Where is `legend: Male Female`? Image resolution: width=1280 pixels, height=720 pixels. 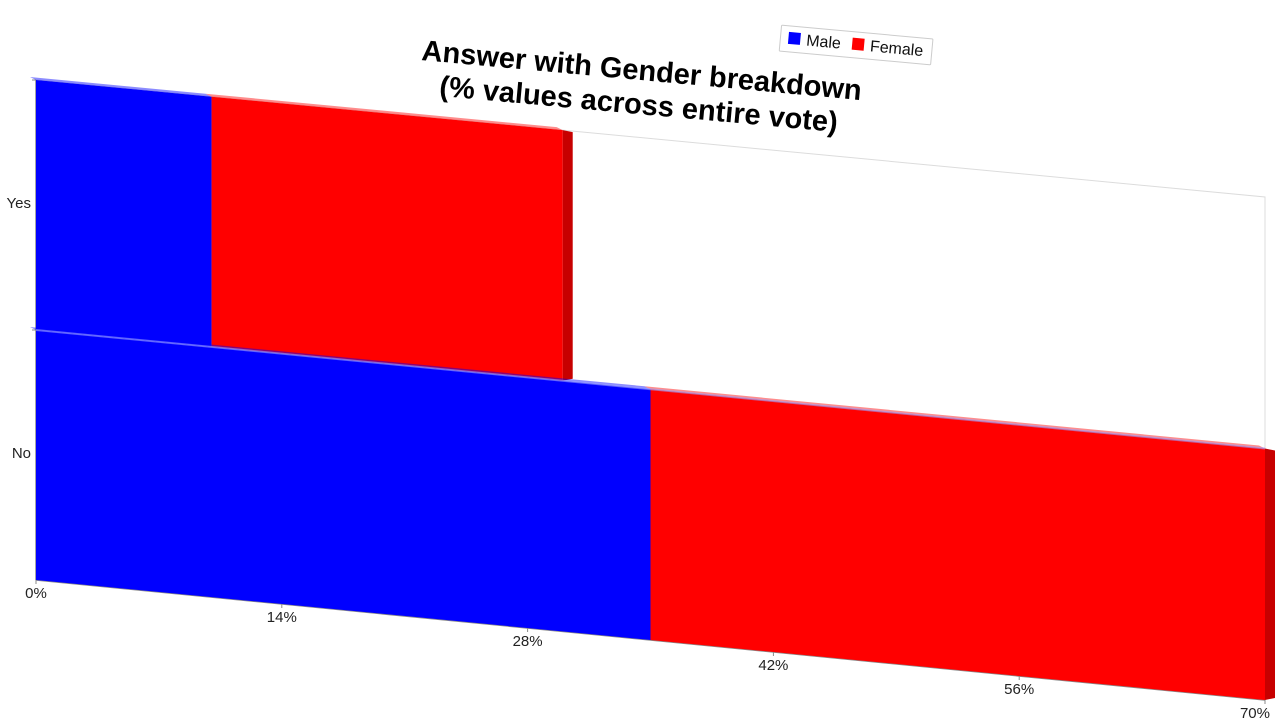
legend: Male Female is located at coordinates (856, 45).